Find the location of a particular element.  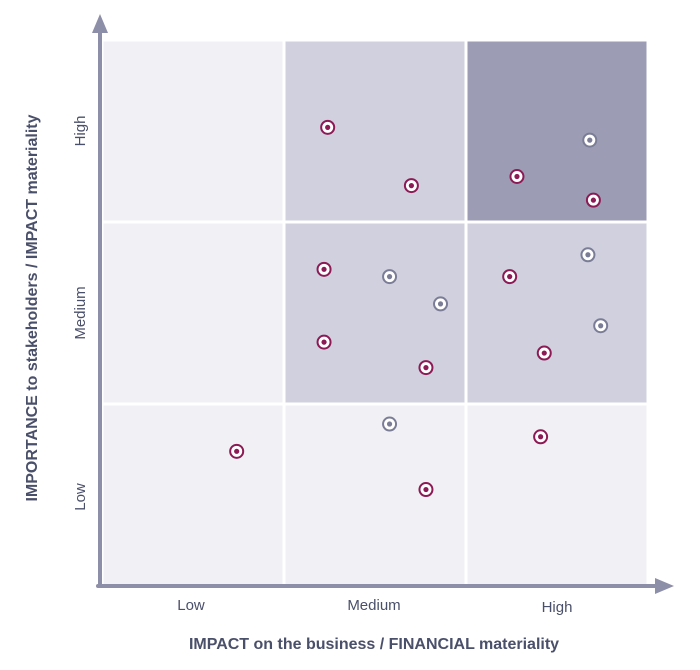

y-tick-label-low: Low is located at coordinates (80, 497).